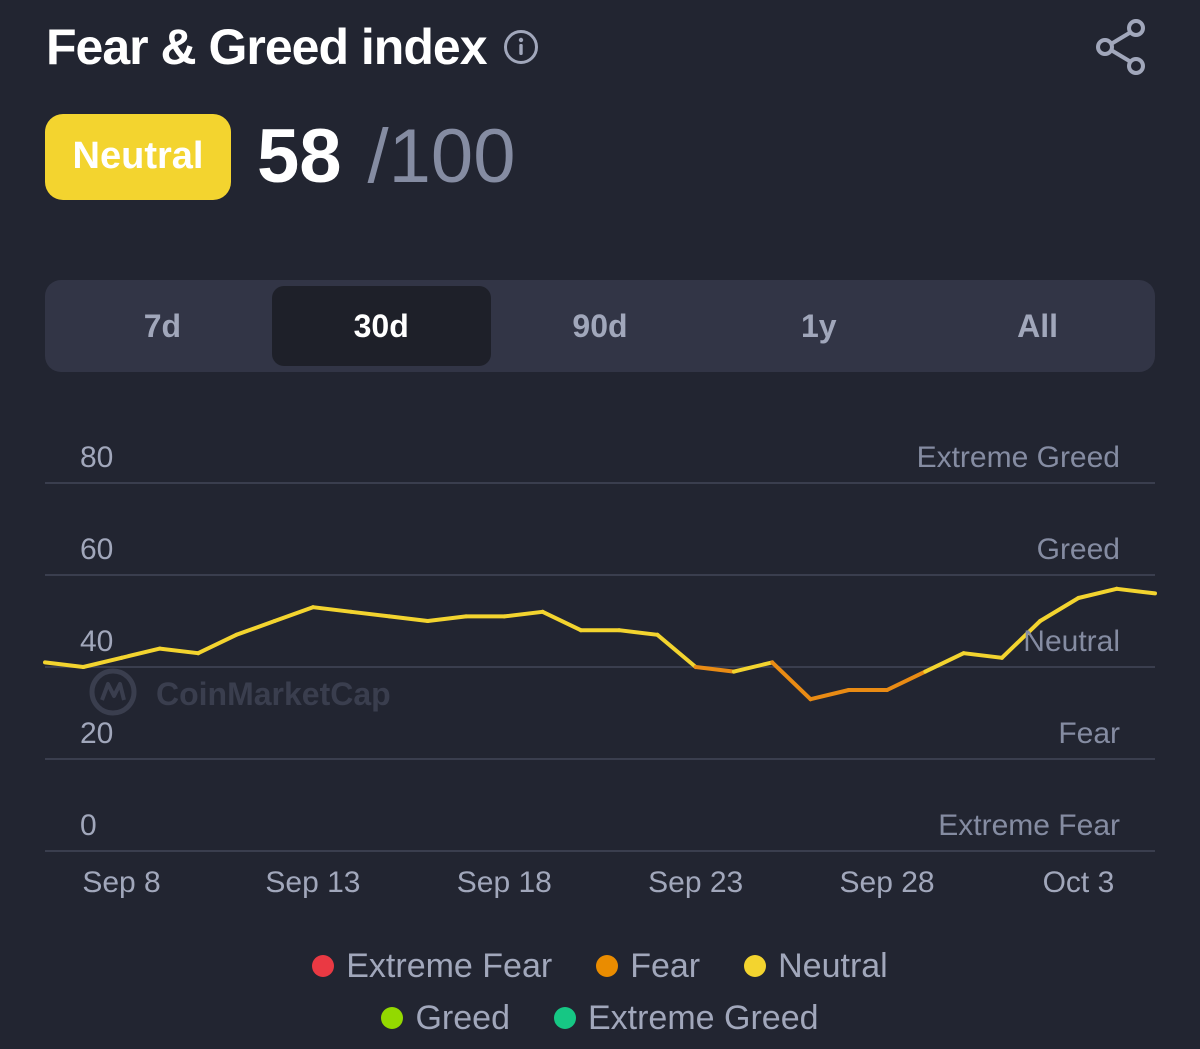 Image resolution: width=1200 pixels, height=1049 pixels. Describe the element at coordinates (162, 325) in the screenshot. I see `tab-7d: 7d` at that location.